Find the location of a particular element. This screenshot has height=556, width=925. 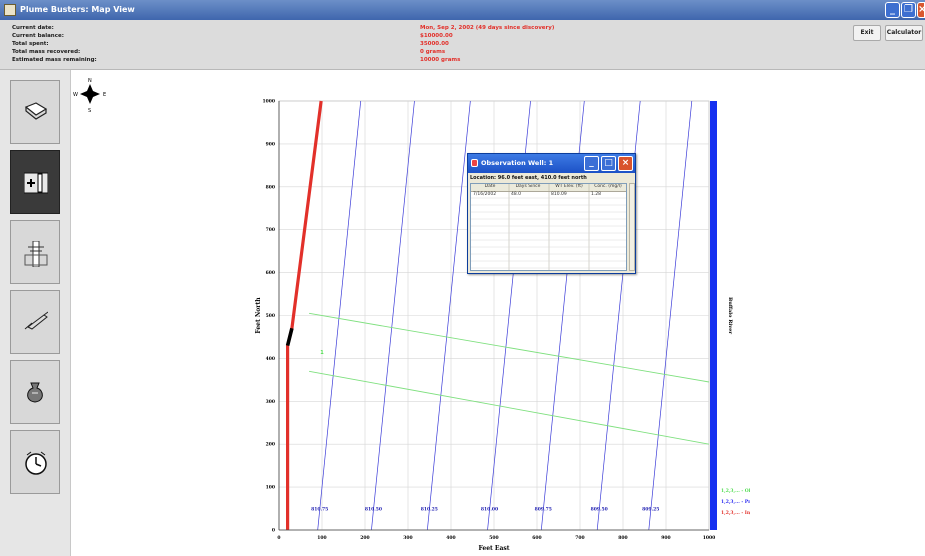

plume-boundary-line is located at coordinates (509, 407).